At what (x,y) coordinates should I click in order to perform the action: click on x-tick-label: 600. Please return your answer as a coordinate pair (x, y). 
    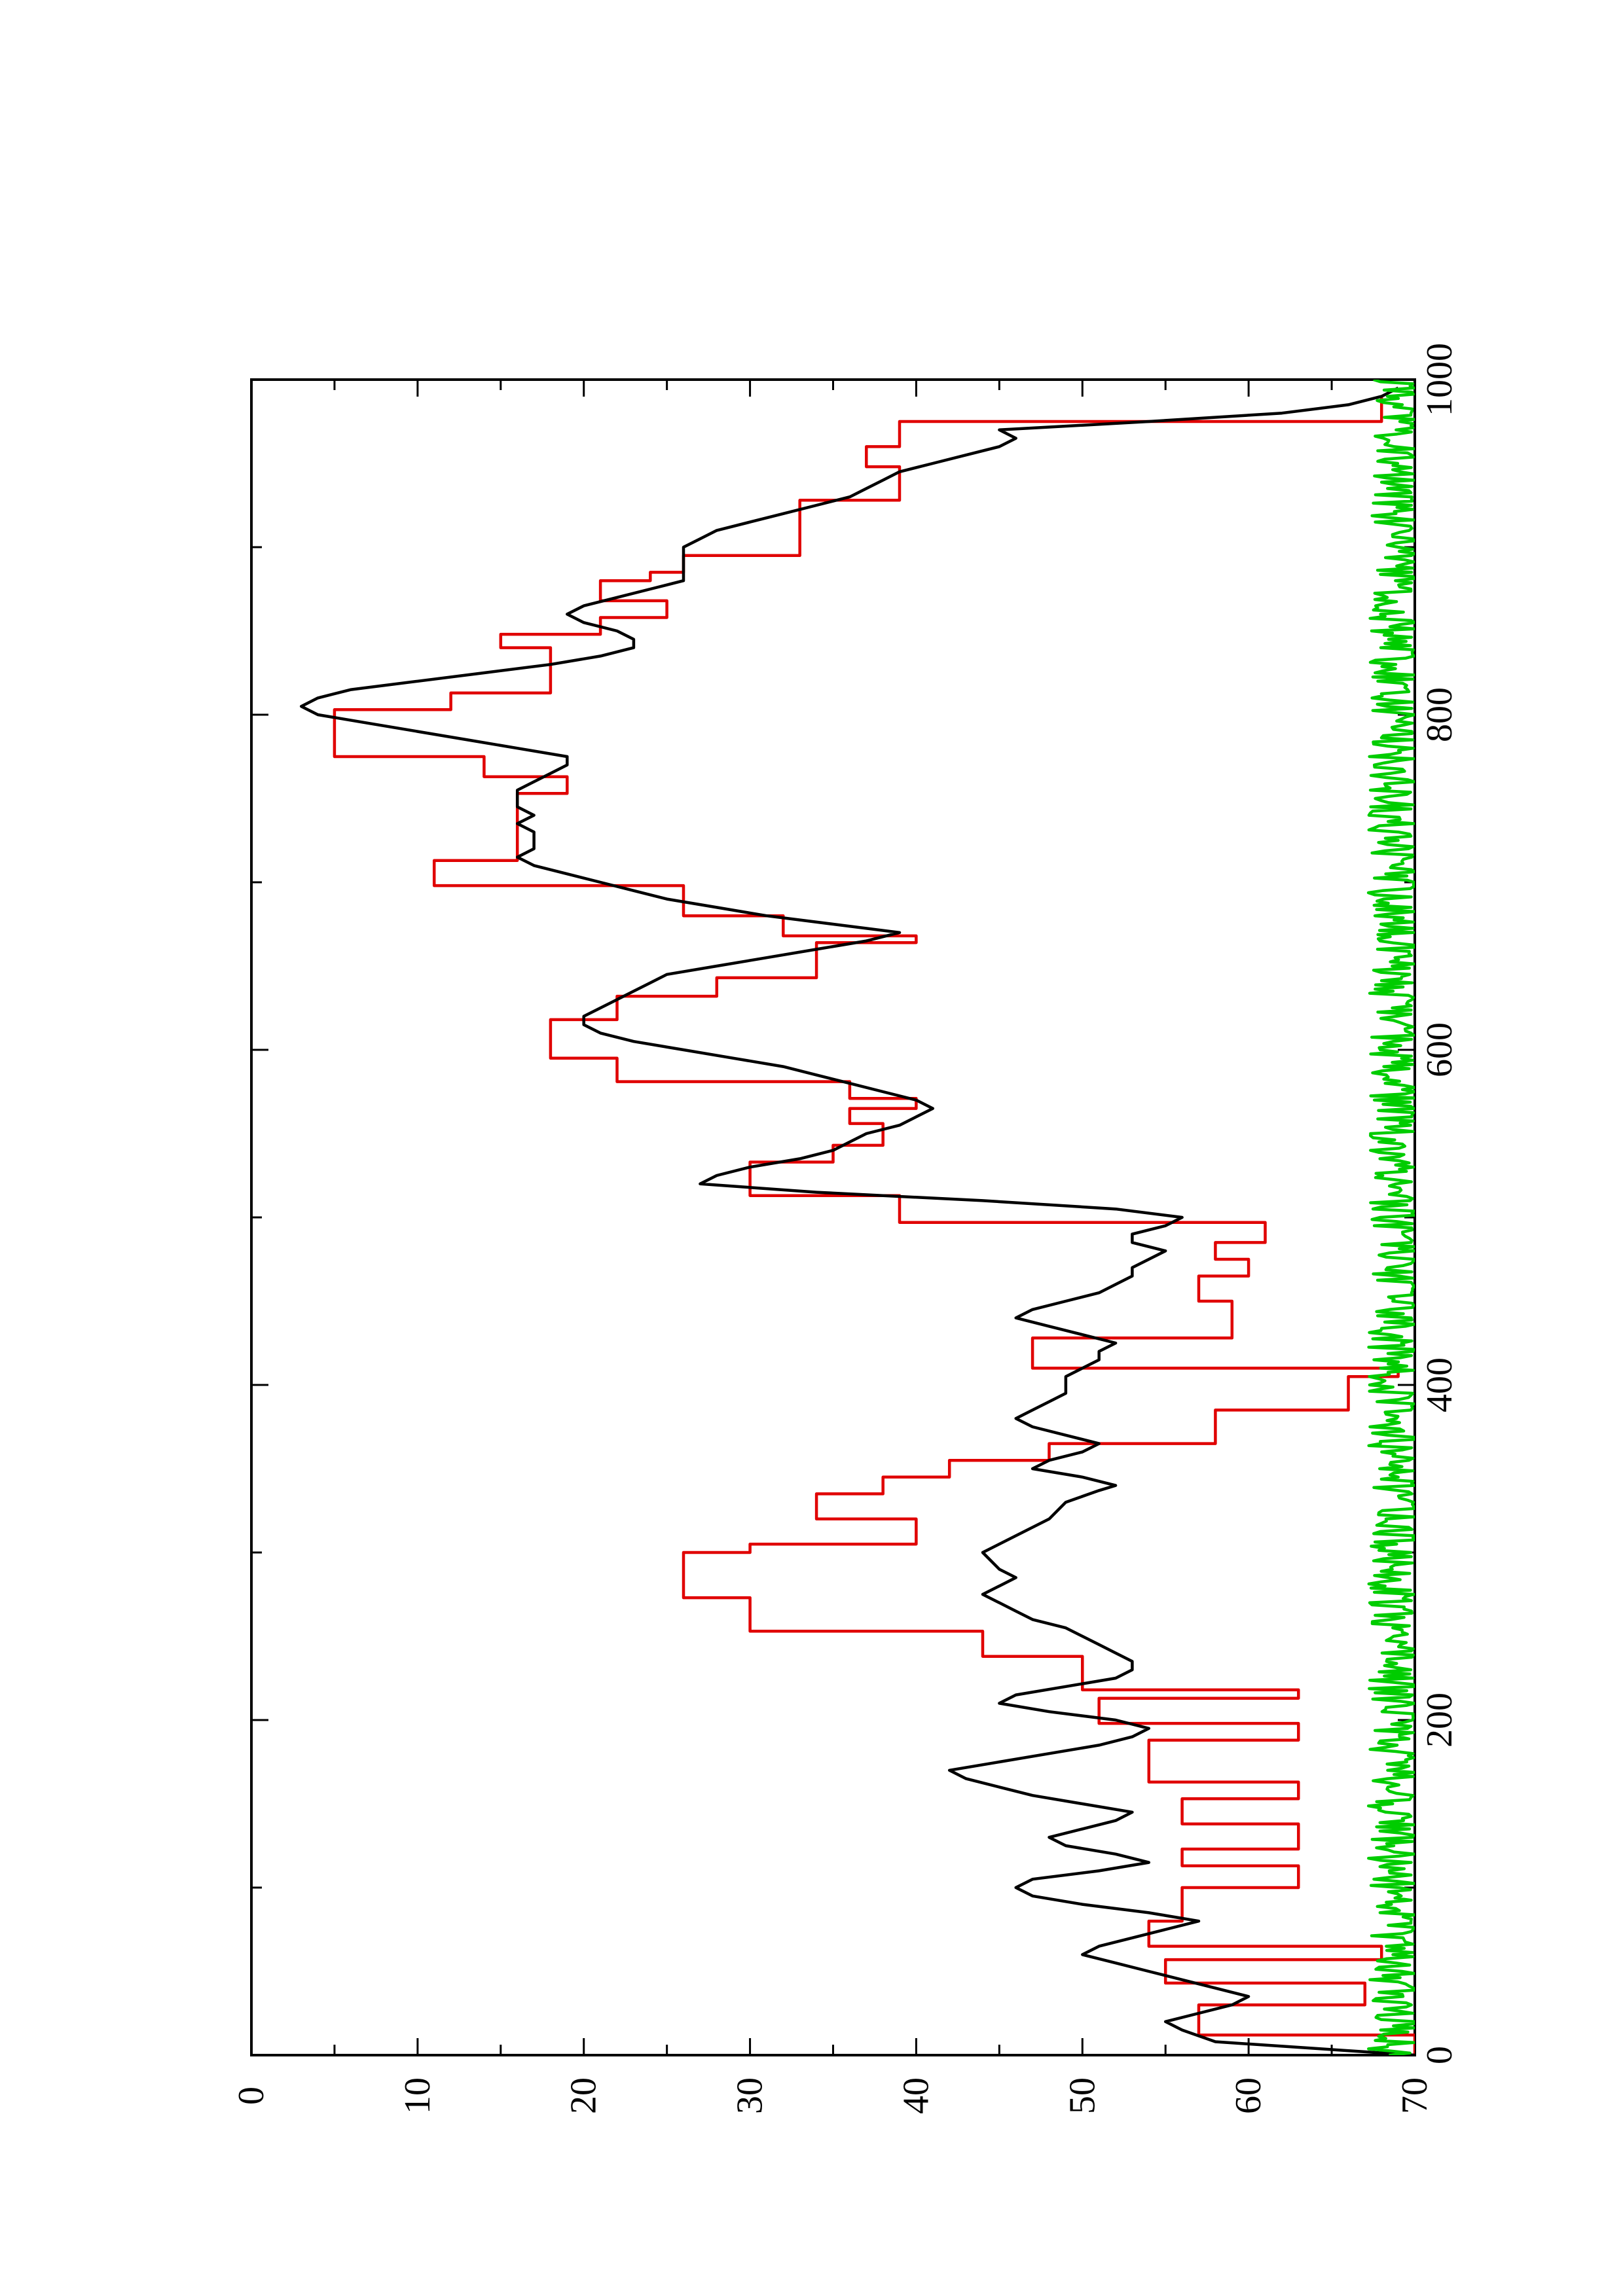
    Looking at the image, I should click on (1439, 1049).